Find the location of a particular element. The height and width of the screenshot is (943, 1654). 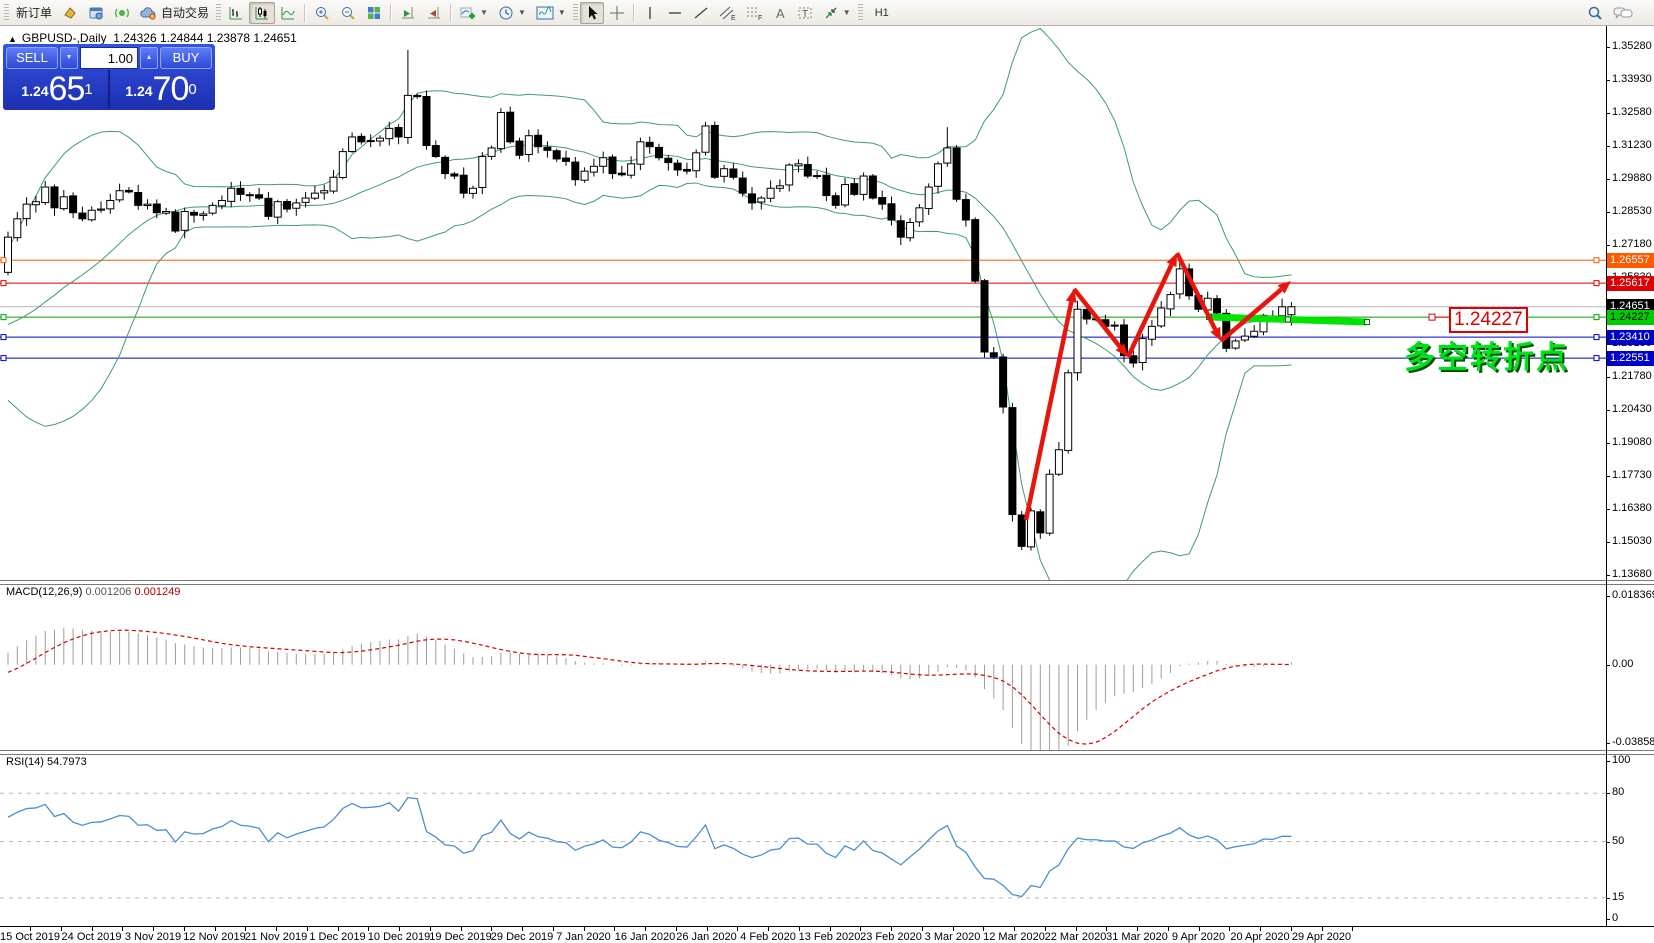

sell-price-prefix: 1.24 is located at coordinates (35, 91).